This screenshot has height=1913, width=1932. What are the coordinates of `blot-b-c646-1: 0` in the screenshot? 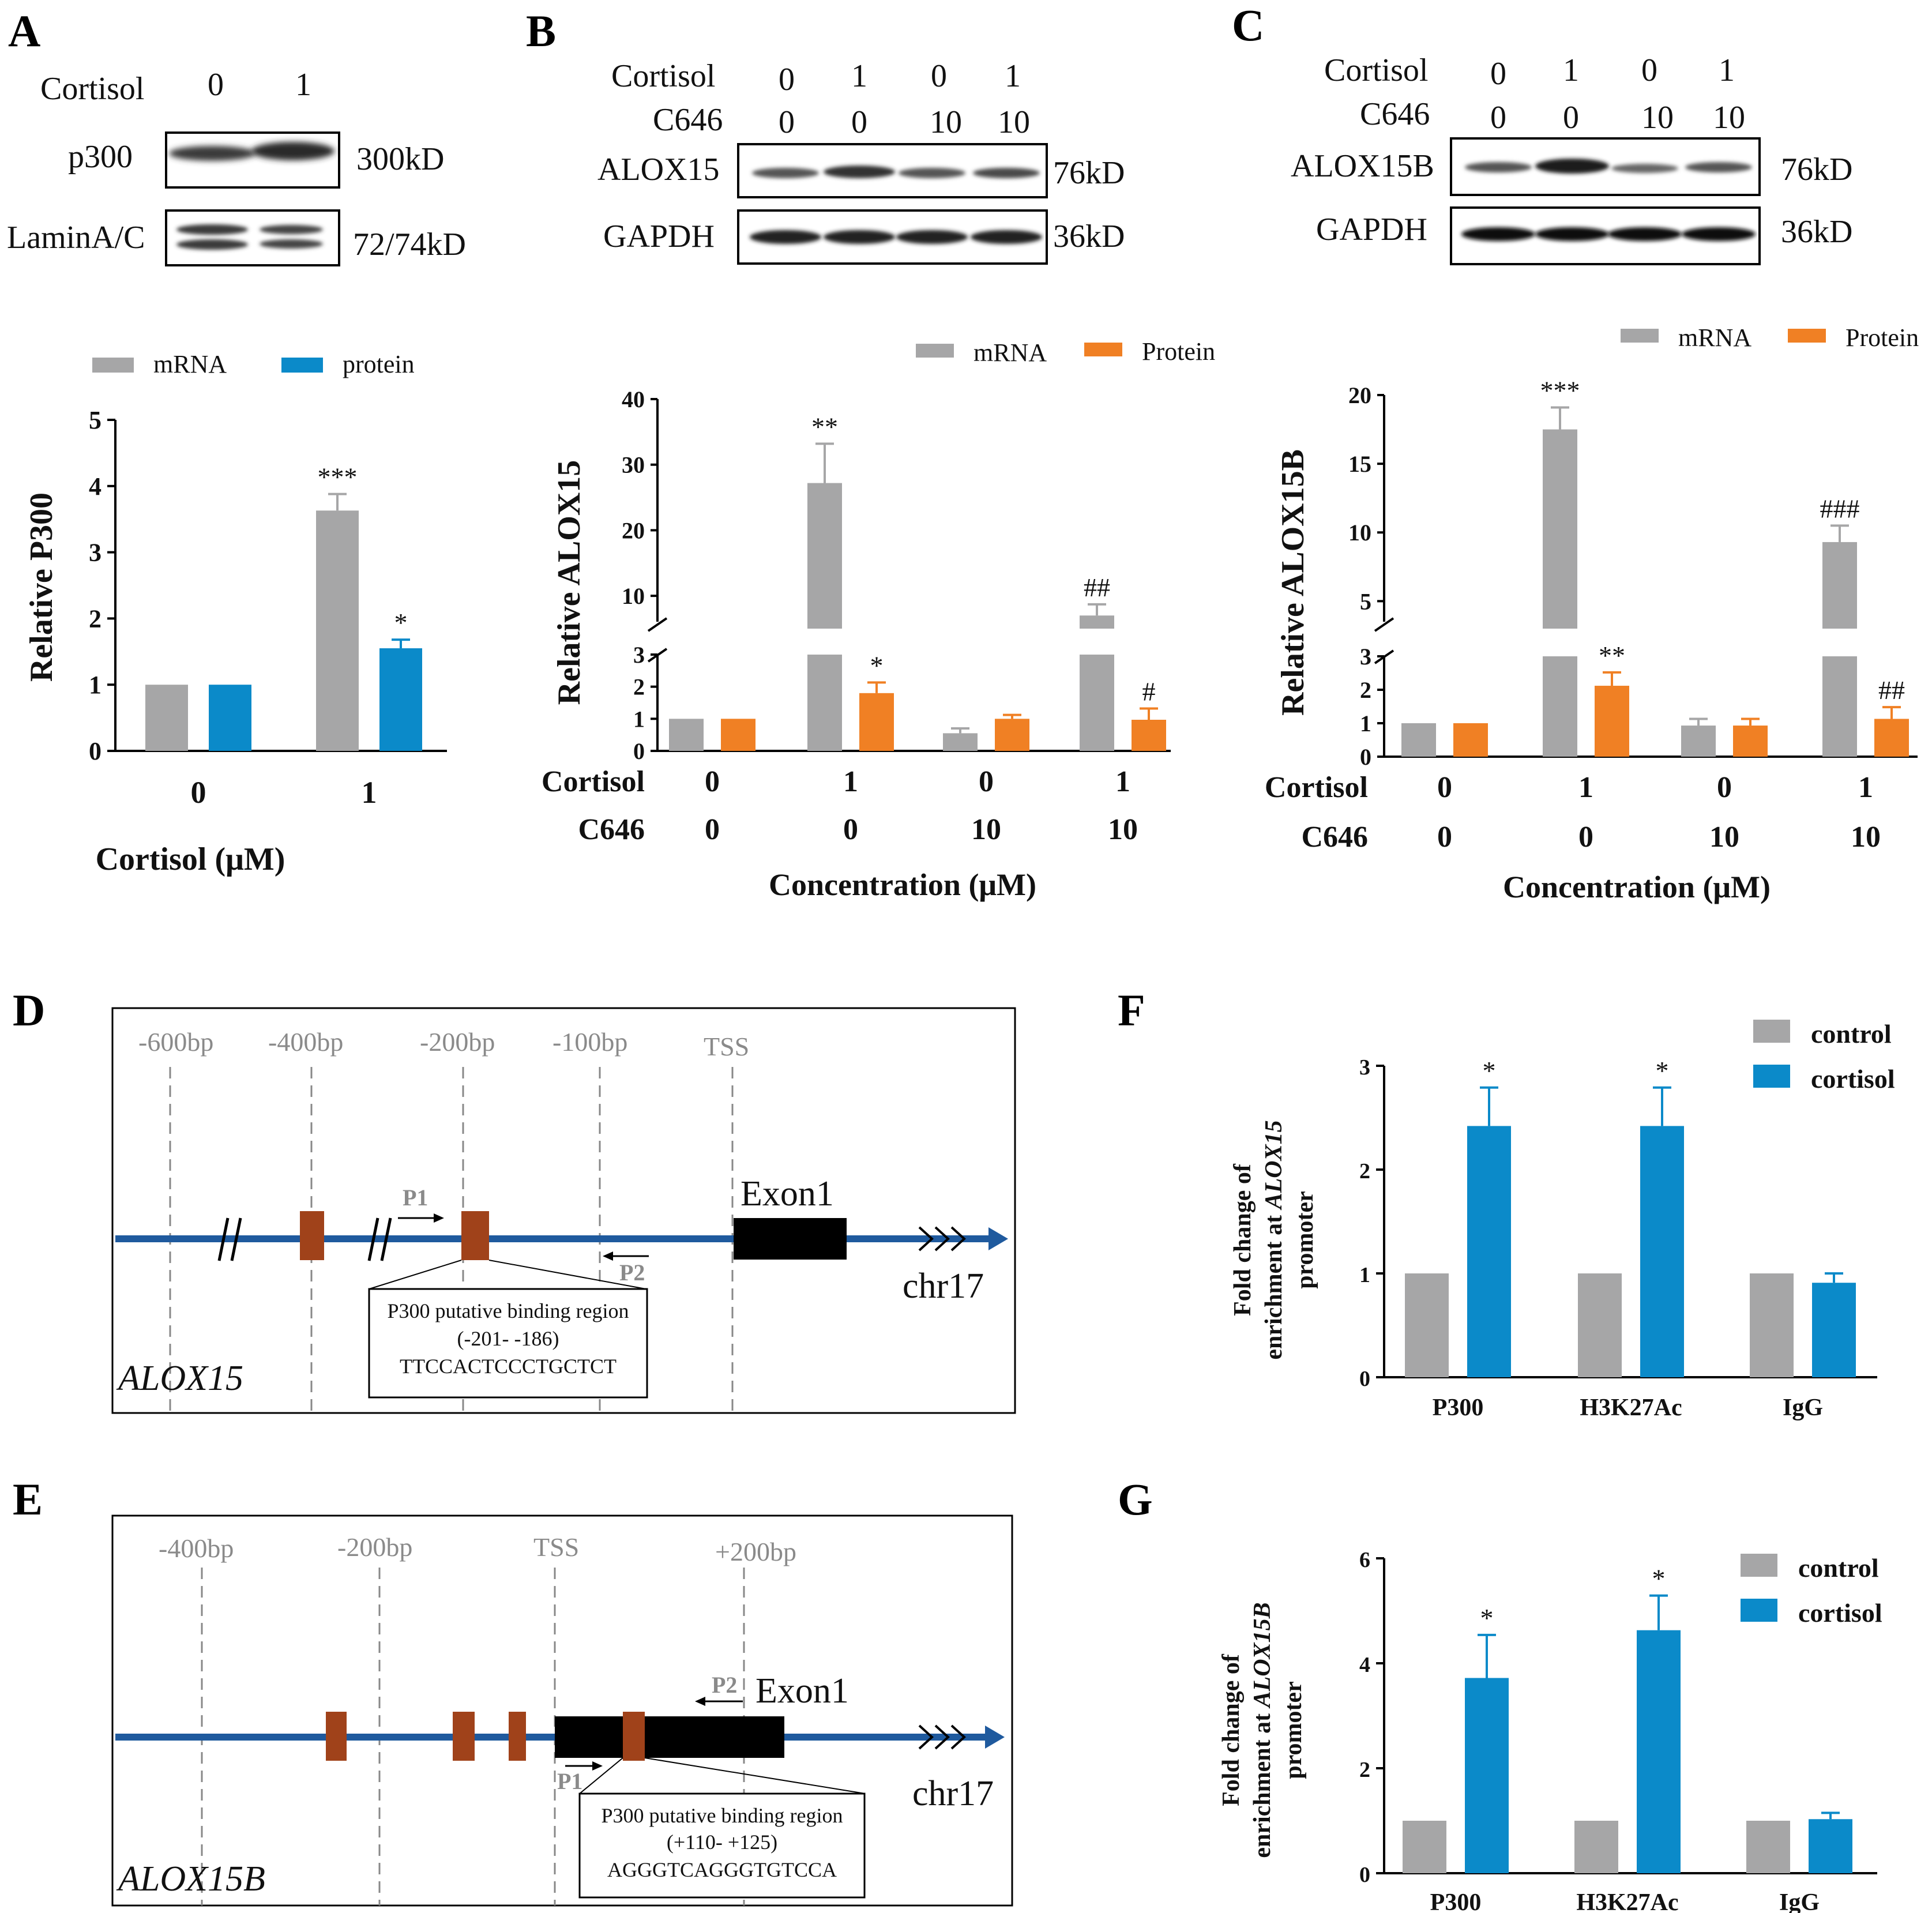 It's located at (787, 122).